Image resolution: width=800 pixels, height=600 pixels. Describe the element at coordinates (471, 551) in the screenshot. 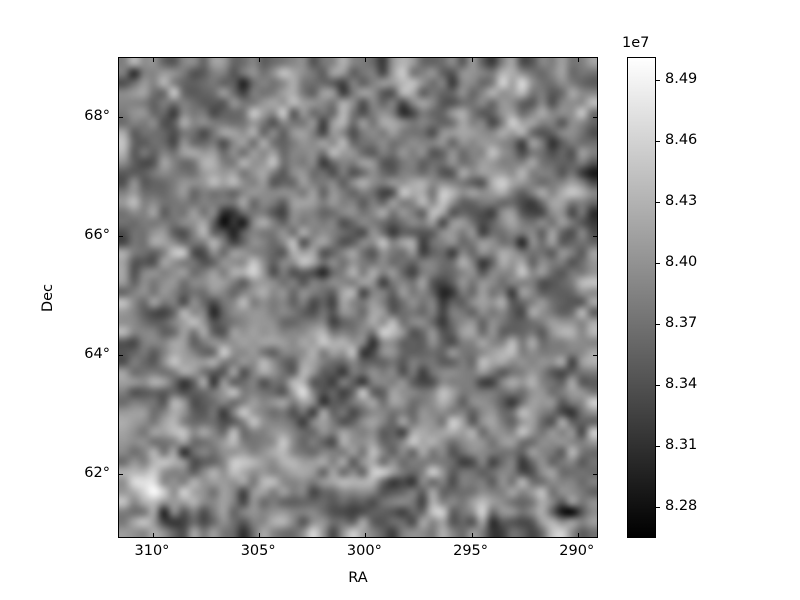

I see `x-tick-label: 295°` at that location.